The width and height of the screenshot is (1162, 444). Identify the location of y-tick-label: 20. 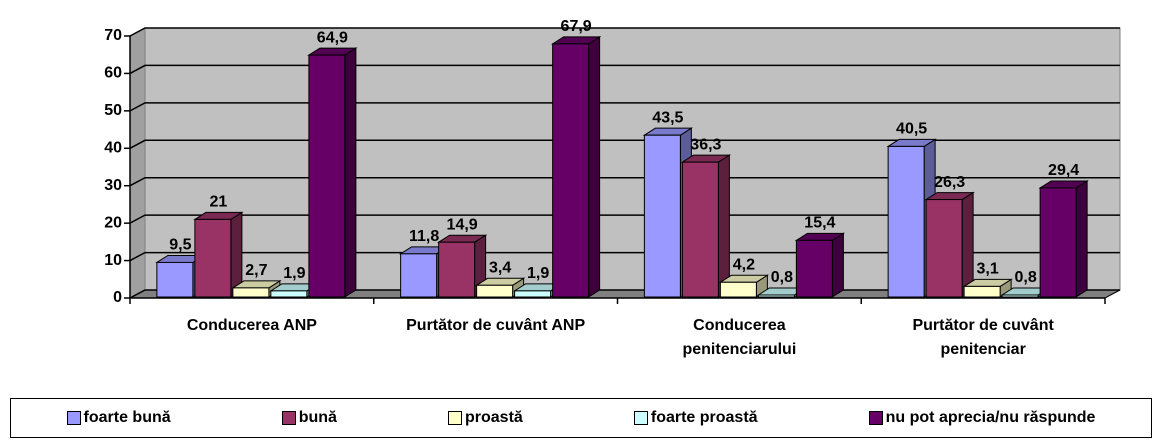
(113, 222).